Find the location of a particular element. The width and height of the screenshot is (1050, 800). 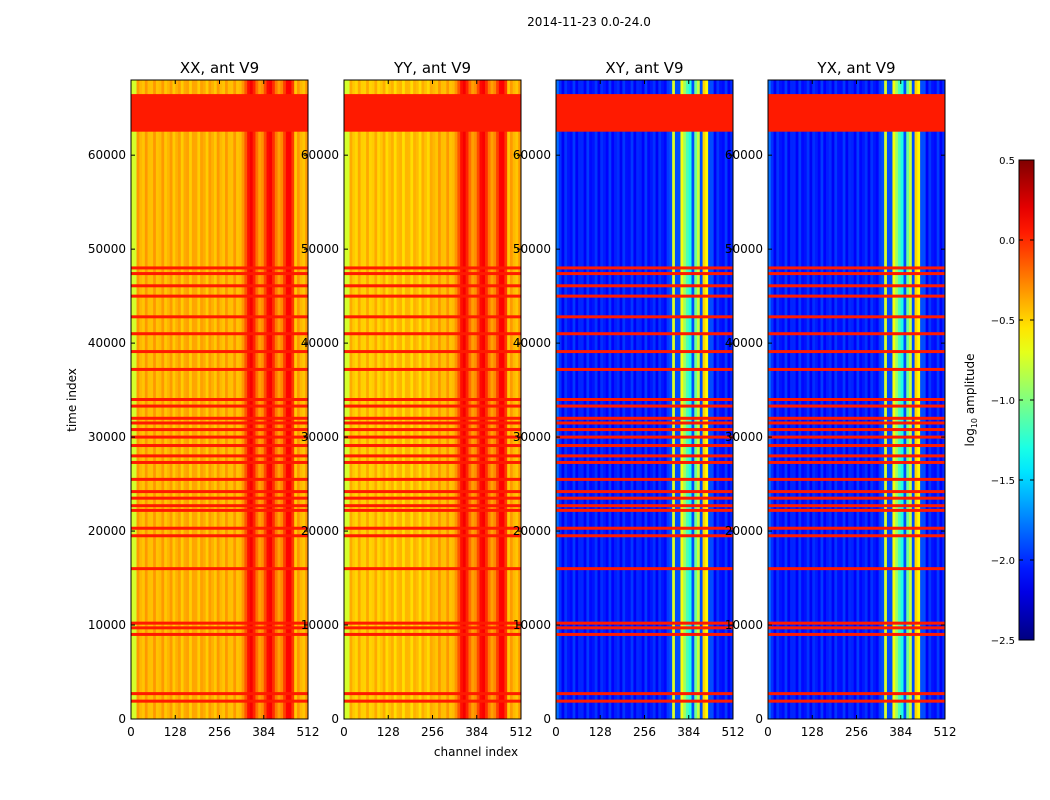

colorbar-tick-label: −2.5 is located at coordinates (1003, 641).